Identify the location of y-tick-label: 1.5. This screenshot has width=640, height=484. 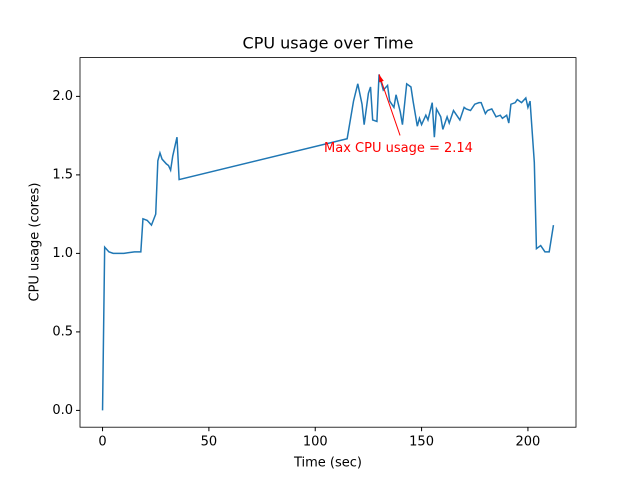
(62, 174).